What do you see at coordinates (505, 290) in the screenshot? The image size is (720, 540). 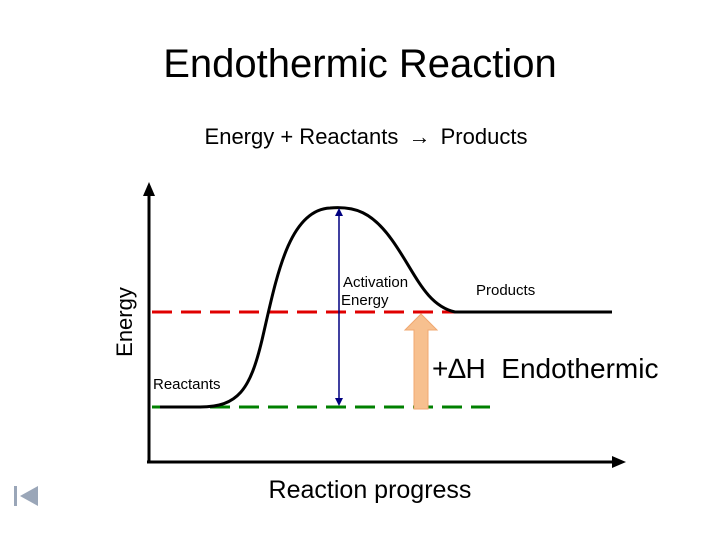 I see `products-label: Products` at bounding box center [505, 290].